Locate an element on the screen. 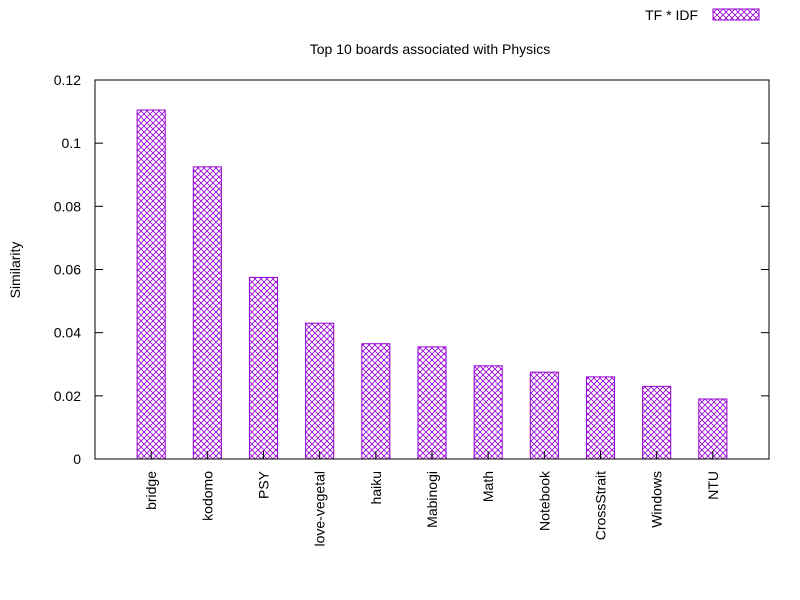 The width and height of the screenshot is (800, 600). x-tick-label: CrossStrait is located at coordinates (601, 505).